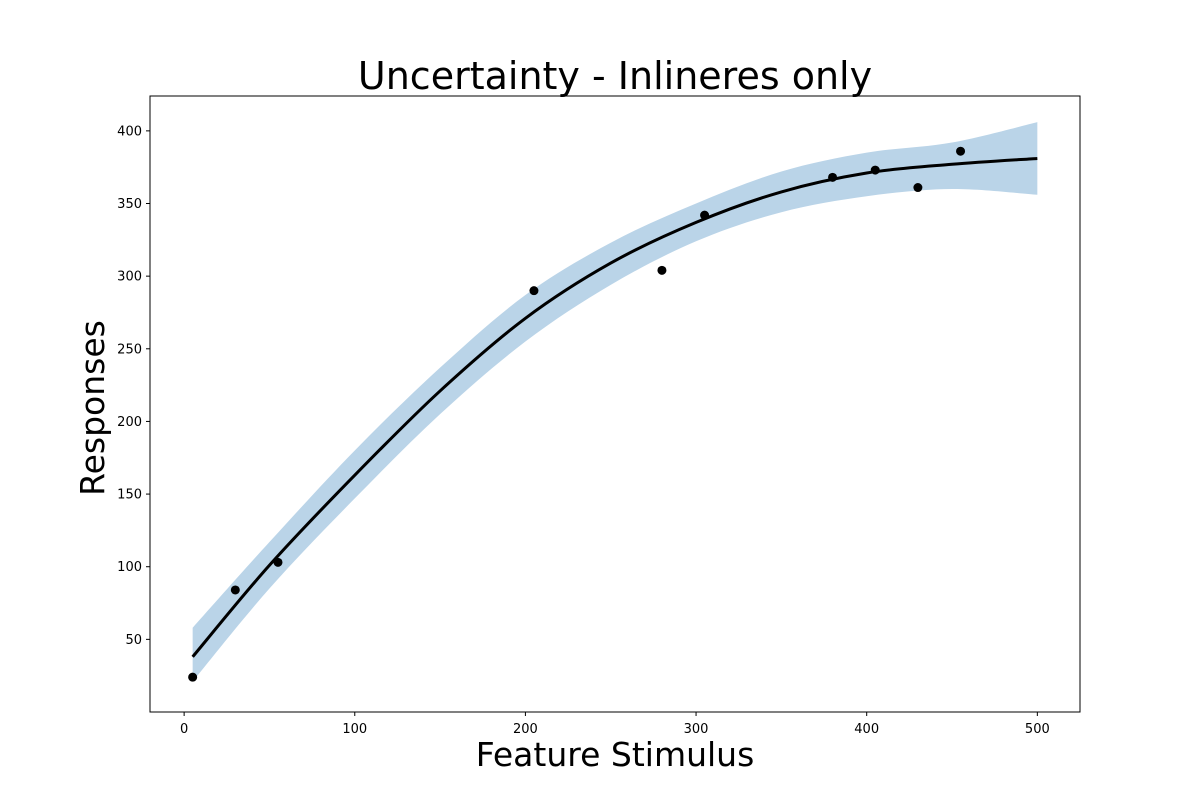 Image resolution: width=1200 pixels, height=800 pixels. Describe the element at coordinates (525, 729) in the screenshot. I see `x-tick-label: 200` at that location.